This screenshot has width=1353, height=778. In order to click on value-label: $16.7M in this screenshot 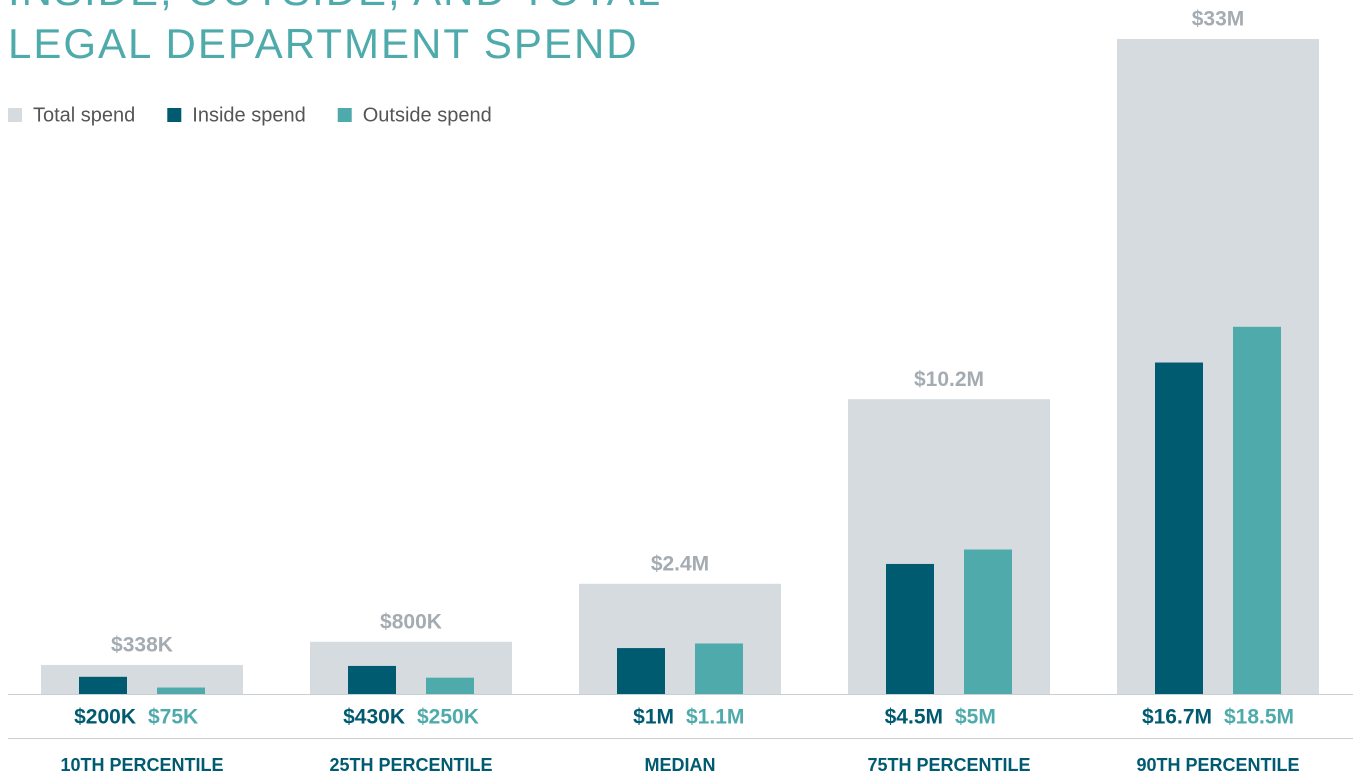, I will do `click(1177, 717)`.